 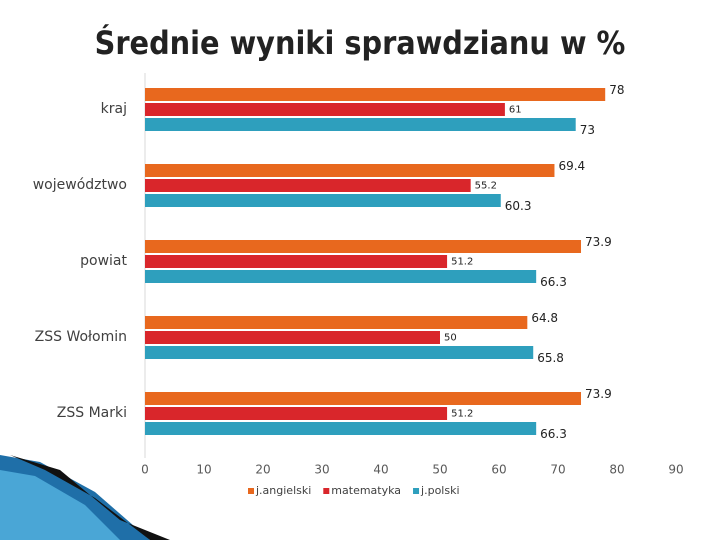 I want to click on x-tick-label: 60, so click(x=498, y=470).